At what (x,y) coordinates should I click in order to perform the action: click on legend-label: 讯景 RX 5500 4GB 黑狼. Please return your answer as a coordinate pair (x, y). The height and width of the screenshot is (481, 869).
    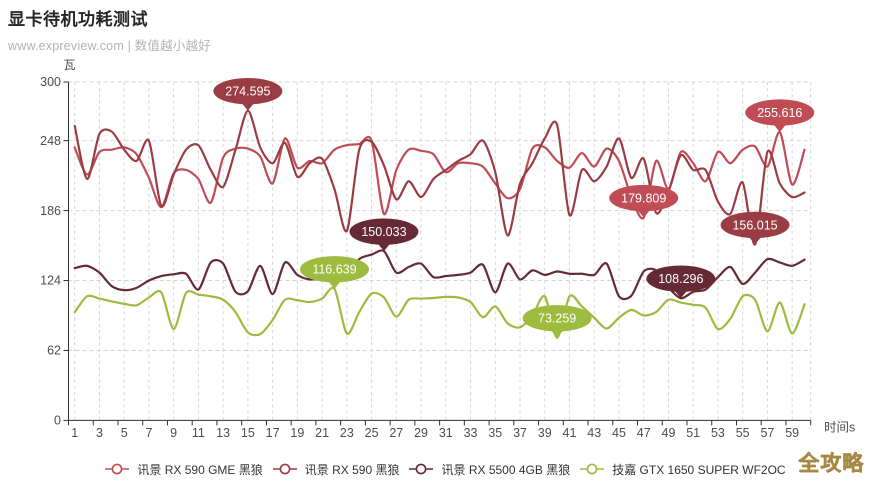
    Looking at the image, I should click on (506, 469).